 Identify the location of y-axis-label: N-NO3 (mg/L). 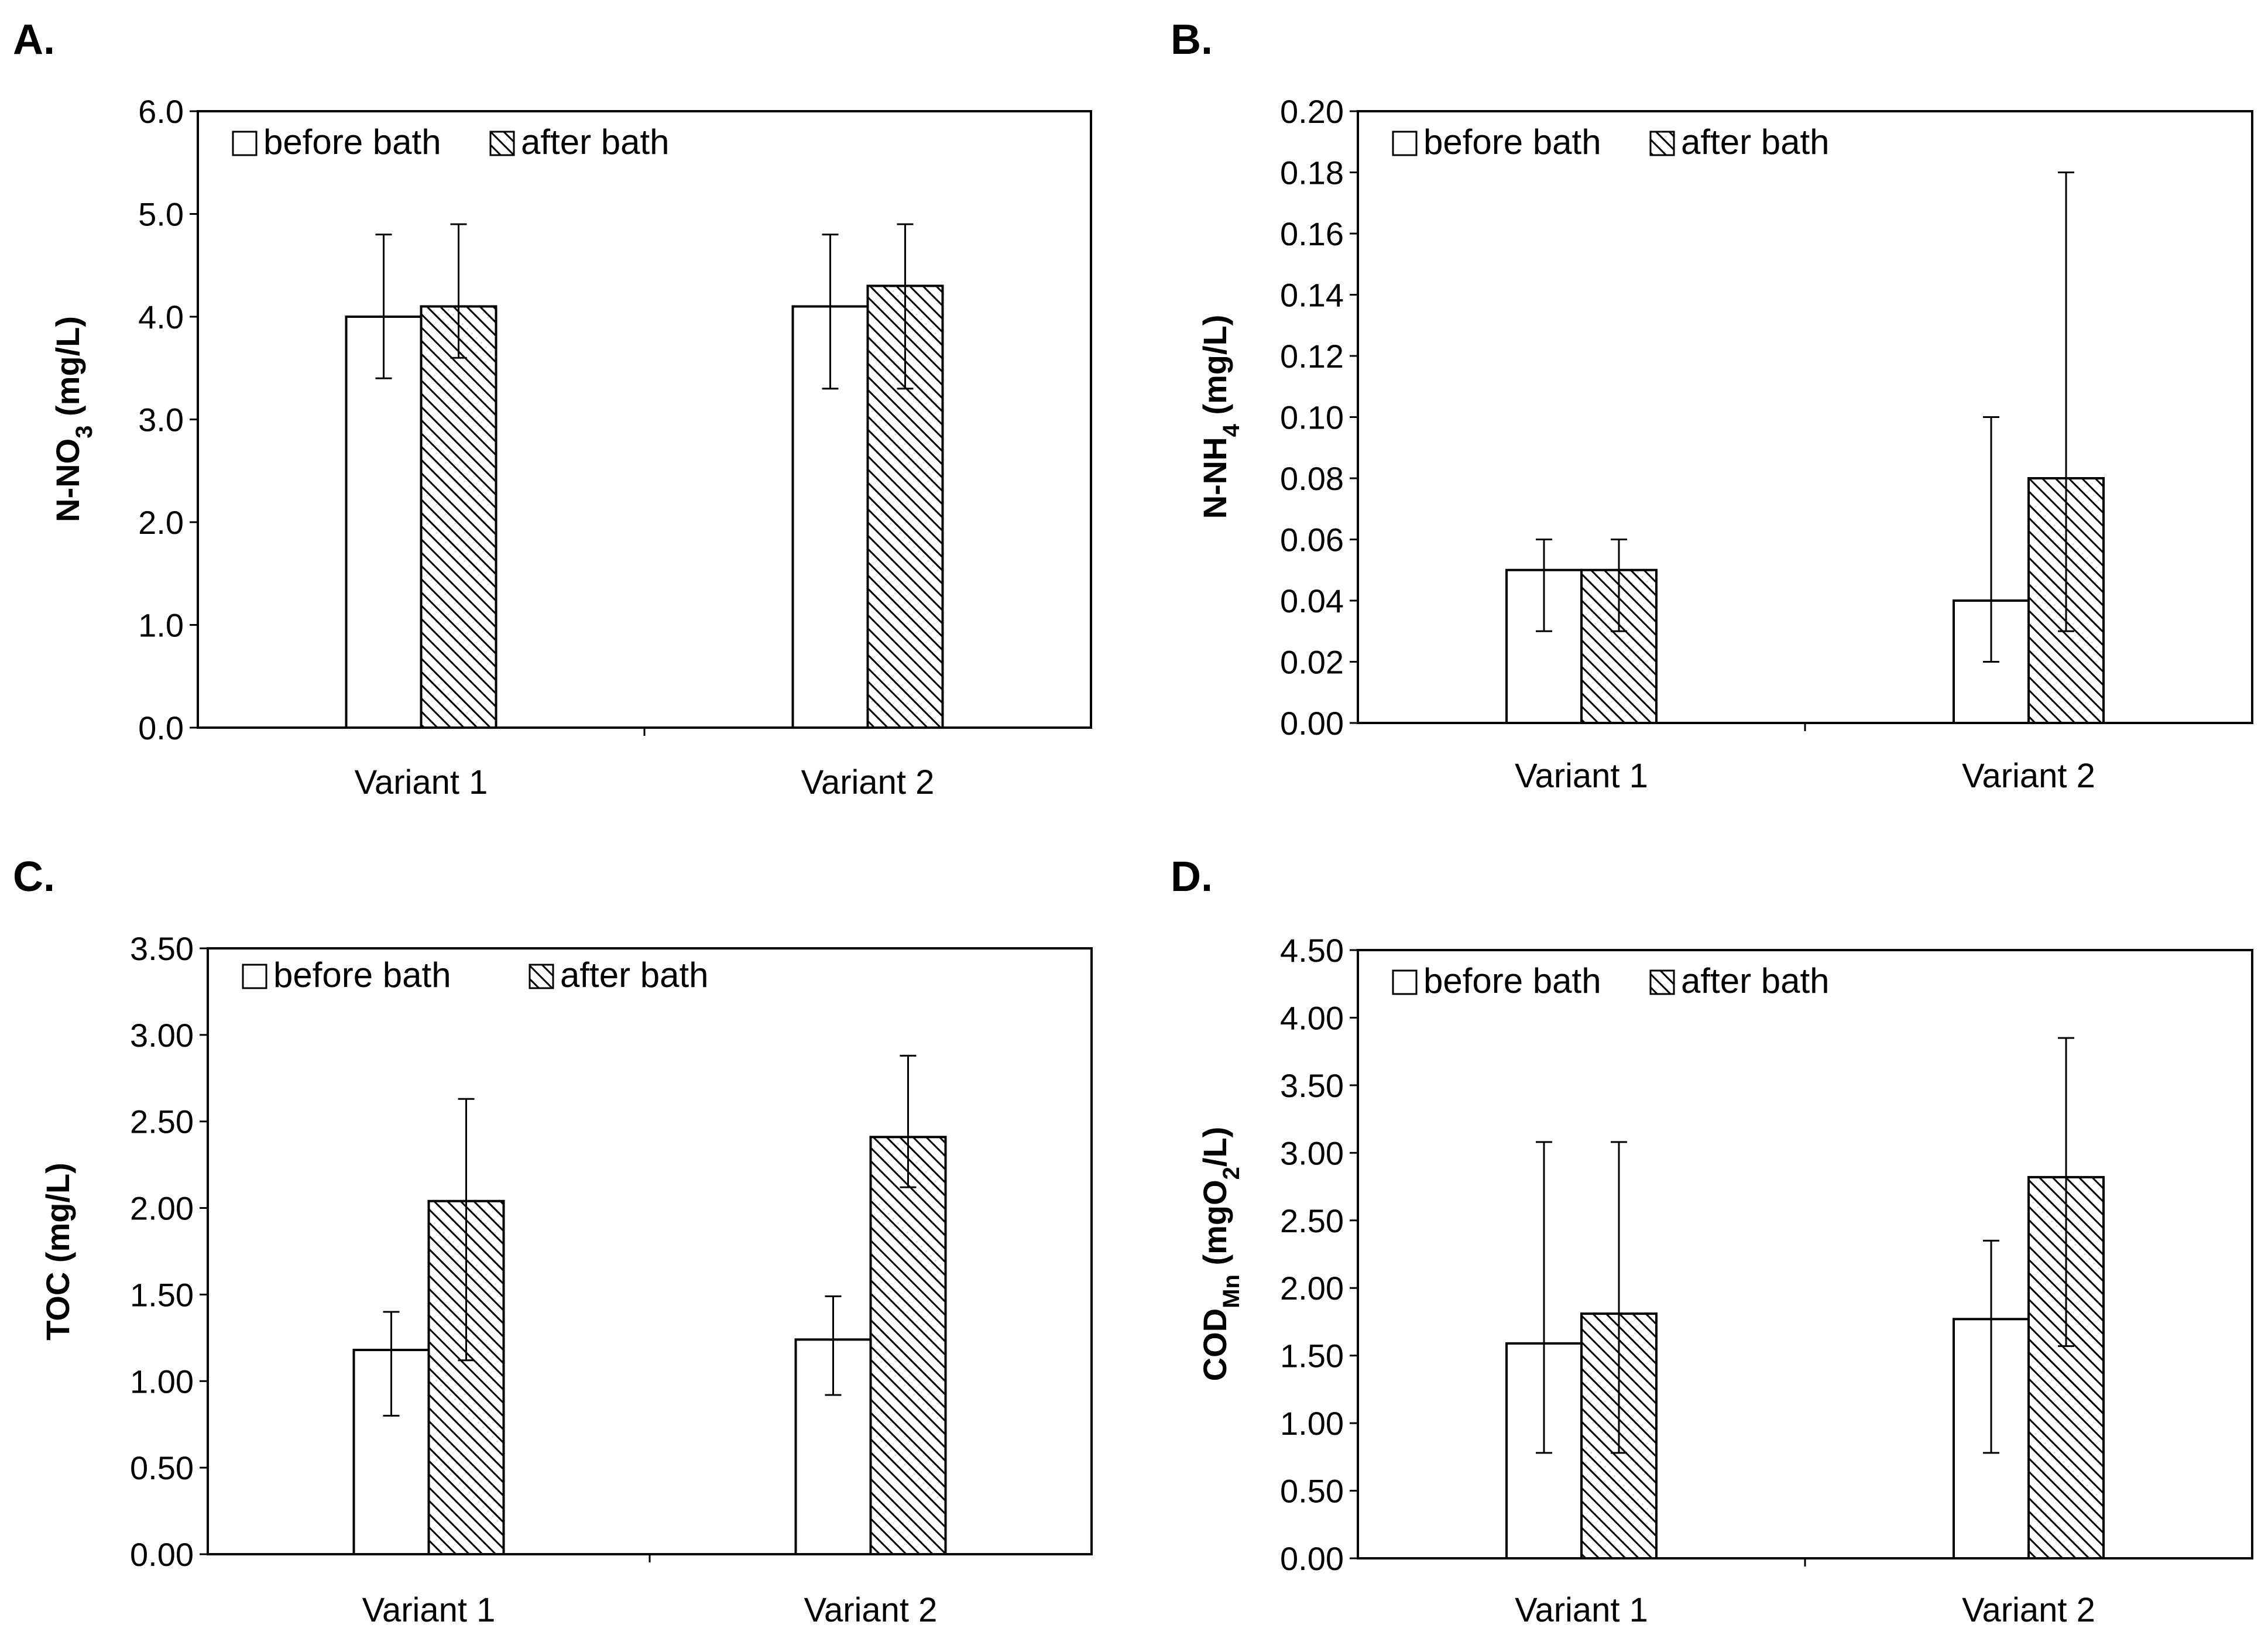
(73, 419).